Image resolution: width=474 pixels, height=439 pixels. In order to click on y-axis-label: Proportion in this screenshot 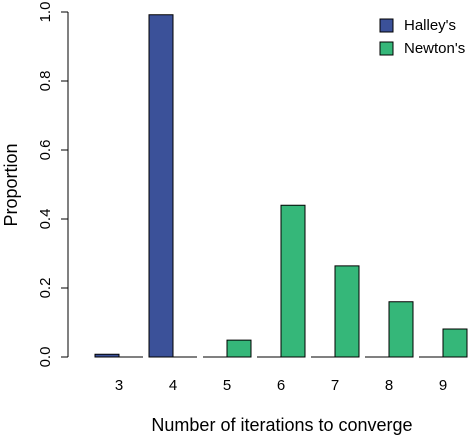, I will do `click(11, 184)`.